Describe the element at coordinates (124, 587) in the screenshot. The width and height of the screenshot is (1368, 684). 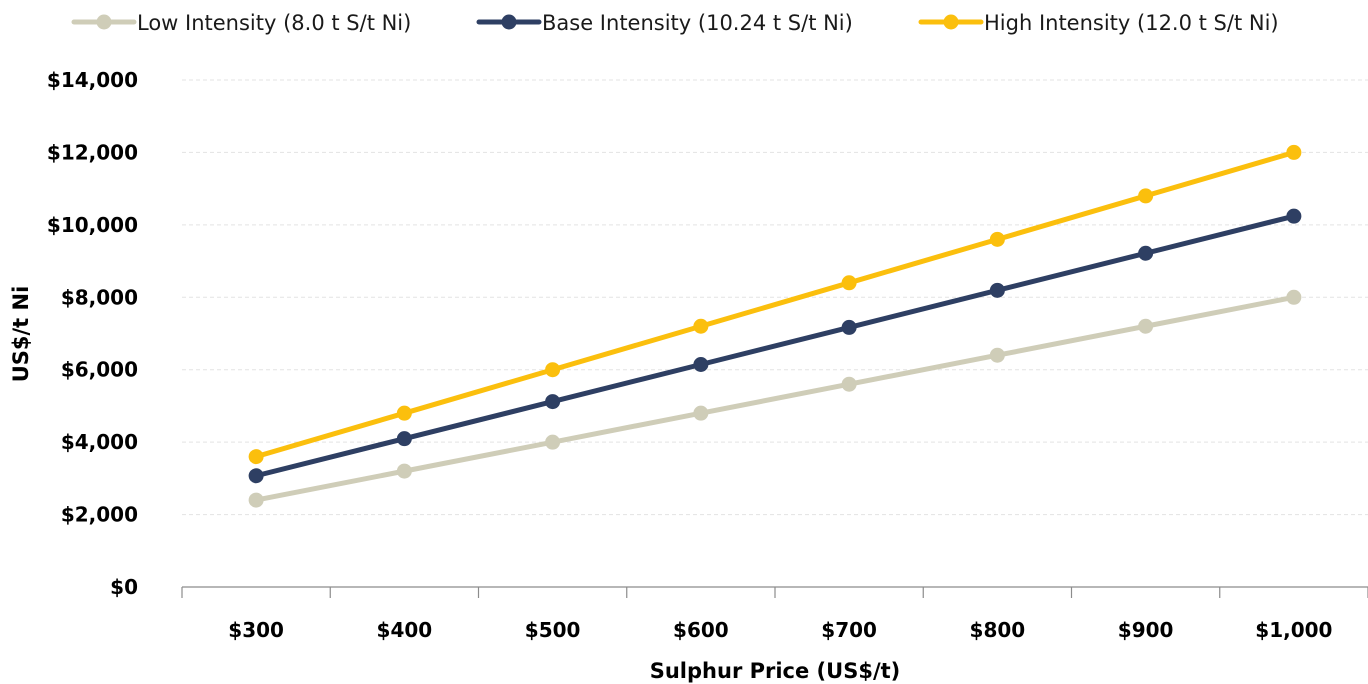
I see `y-tick-label: $0` at that location.